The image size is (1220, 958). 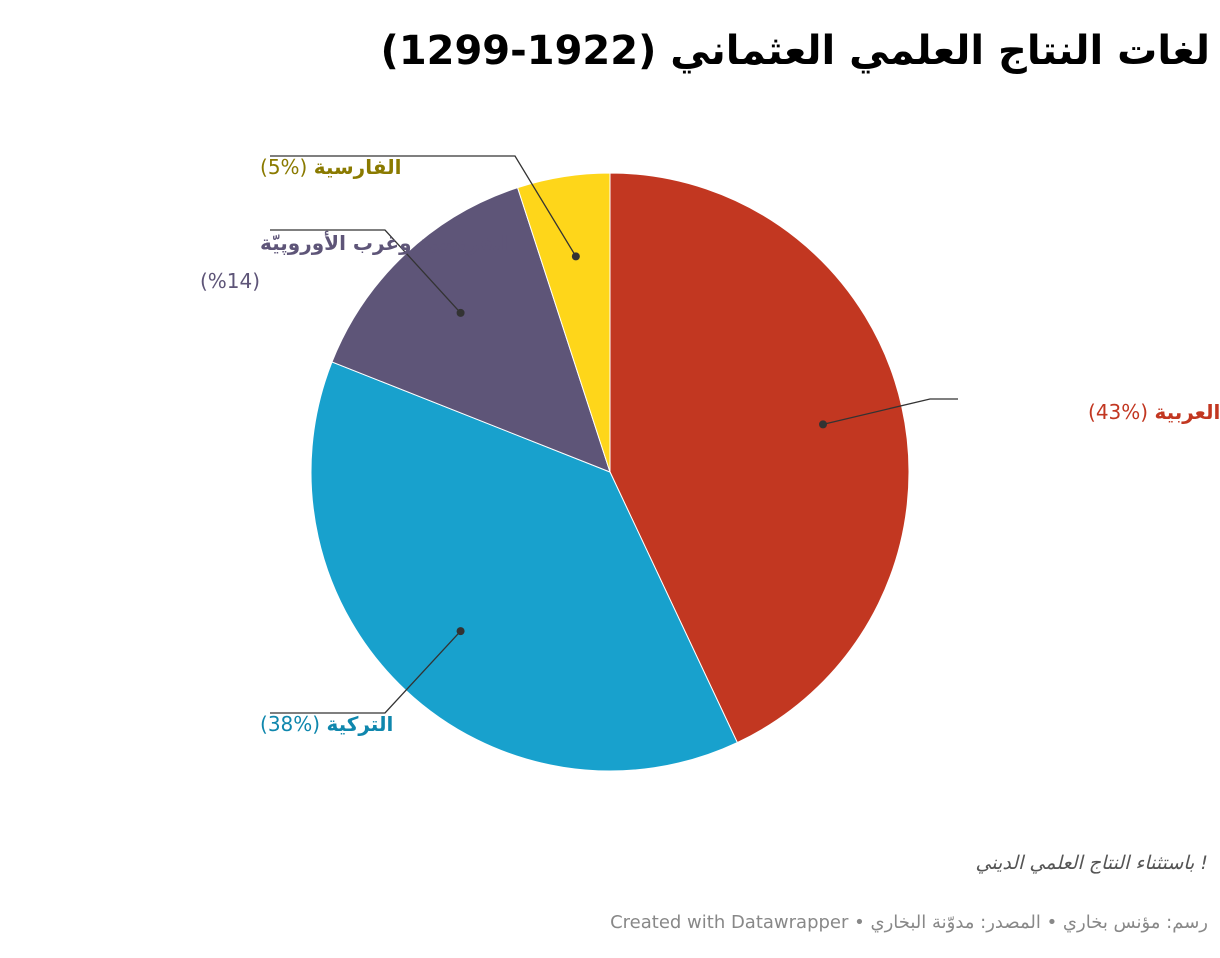 What do you see at coordinates (287, 167) in the screenshot?
I see `slice-value-4: (%5)` at bounding box center [287, 167].